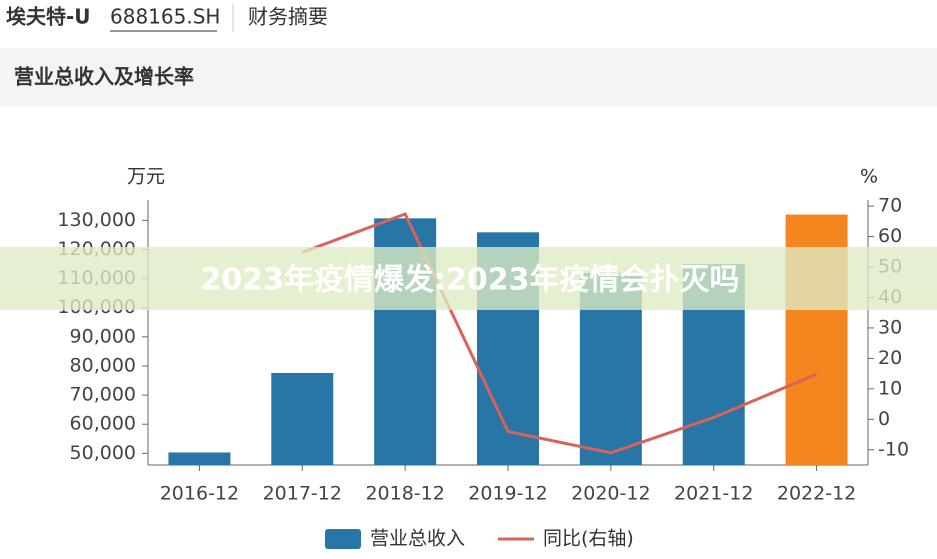  I want to click on x-tick-label: 2022-12, so click(816, 494).